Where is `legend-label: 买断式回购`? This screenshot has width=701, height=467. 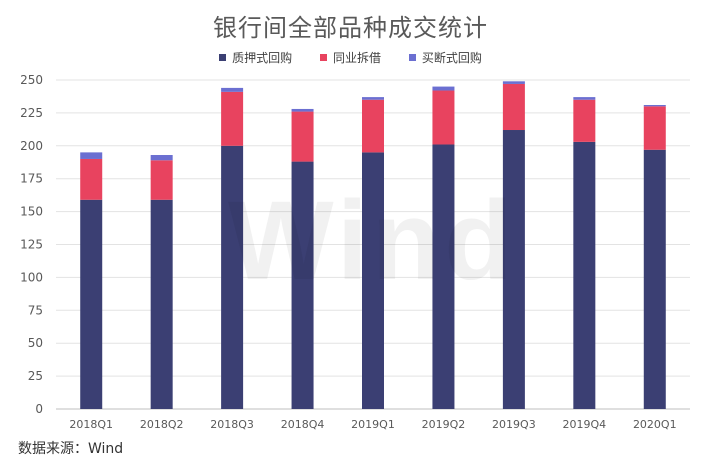
legend-label: 买断式回购 is located at coordinates (451, 58).